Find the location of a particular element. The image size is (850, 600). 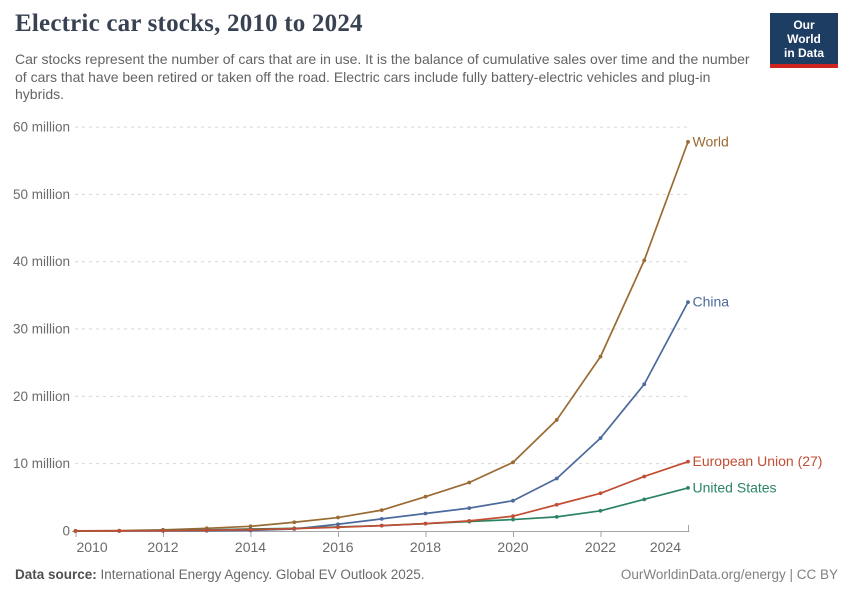

y-axis-label: 30 million is located at coordinates (41, 329).